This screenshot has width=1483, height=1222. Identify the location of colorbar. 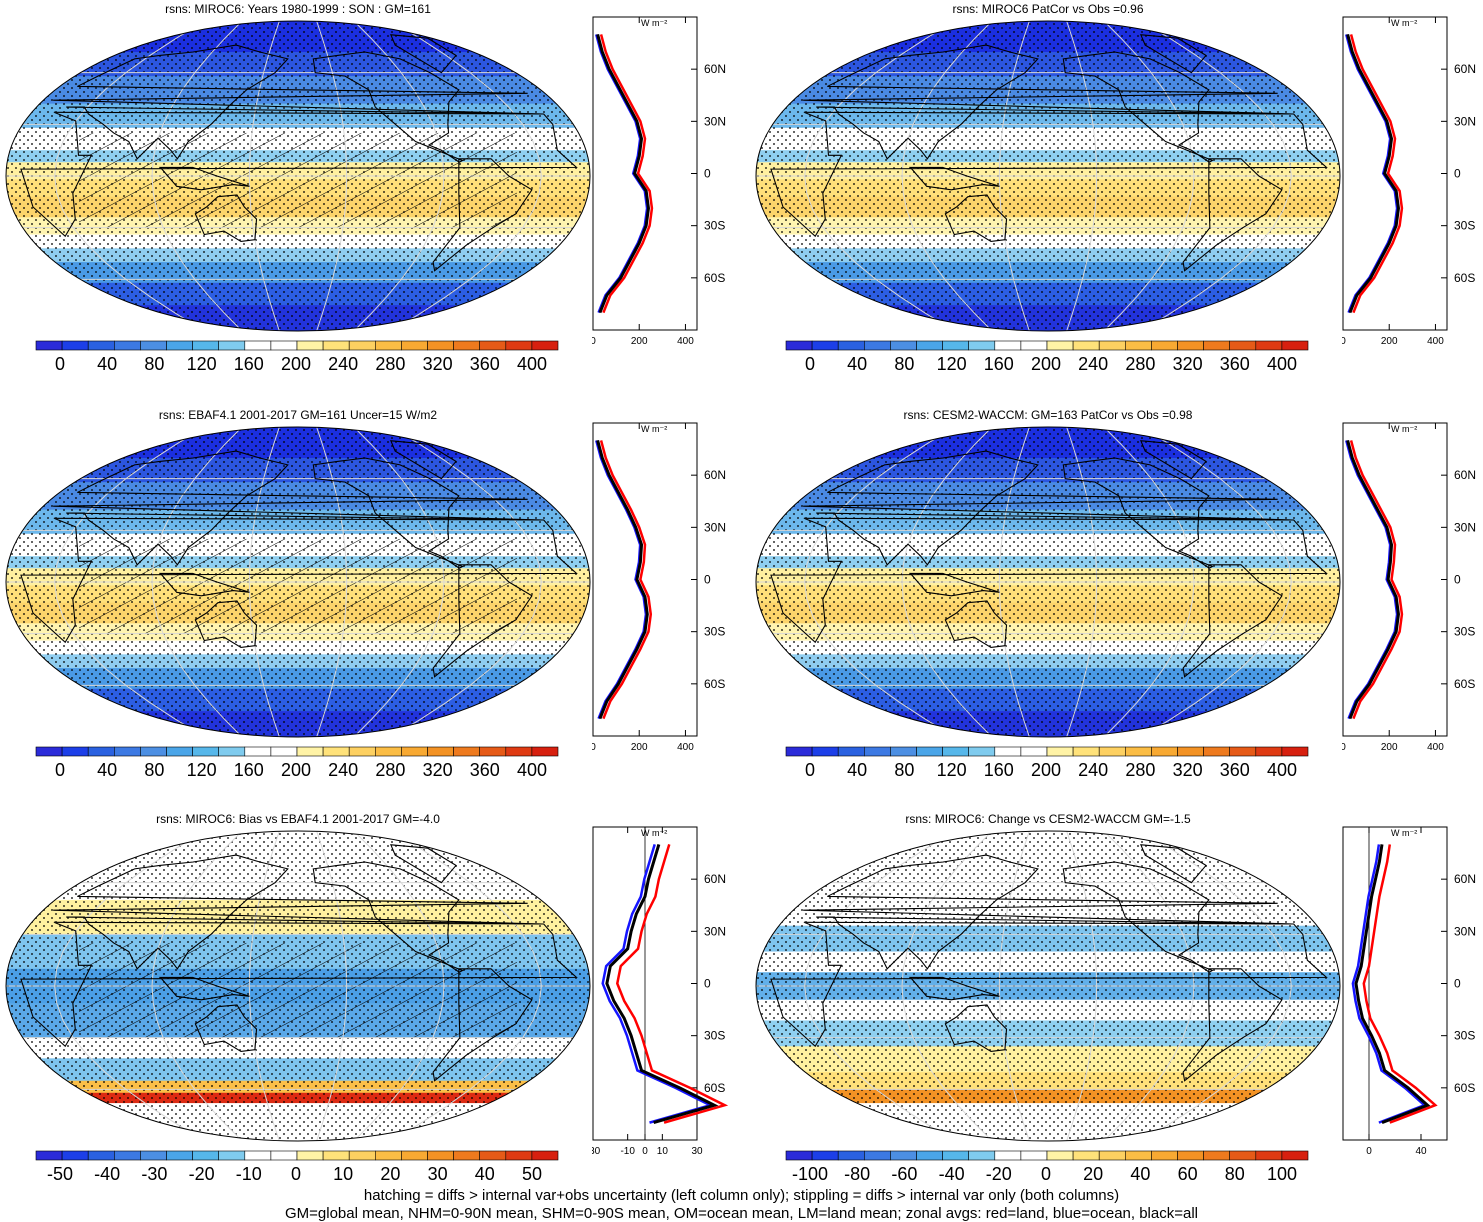
(297, 1155).